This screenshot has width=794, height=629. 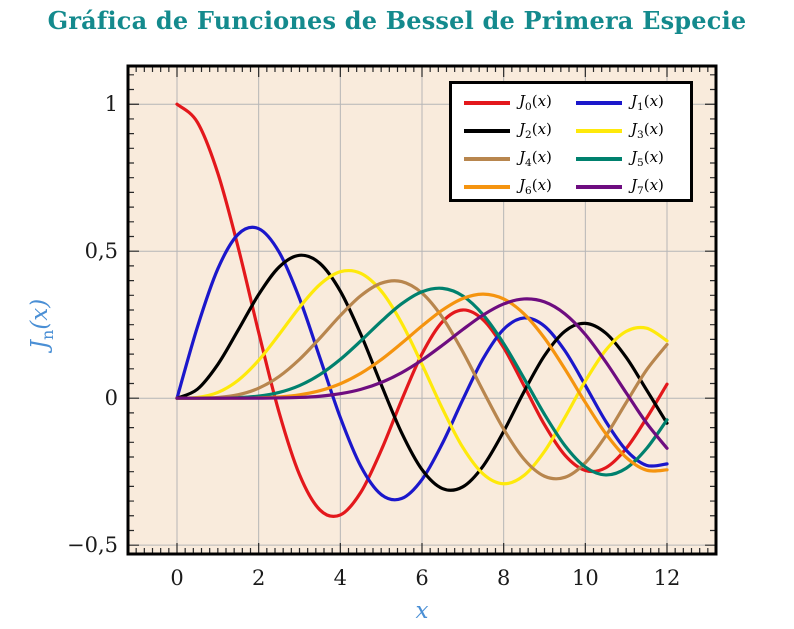 What do you see at coordinates (627, 130) in the screenshot?
I see `legend-item: J3(x)` at bounding box center [627, 130].